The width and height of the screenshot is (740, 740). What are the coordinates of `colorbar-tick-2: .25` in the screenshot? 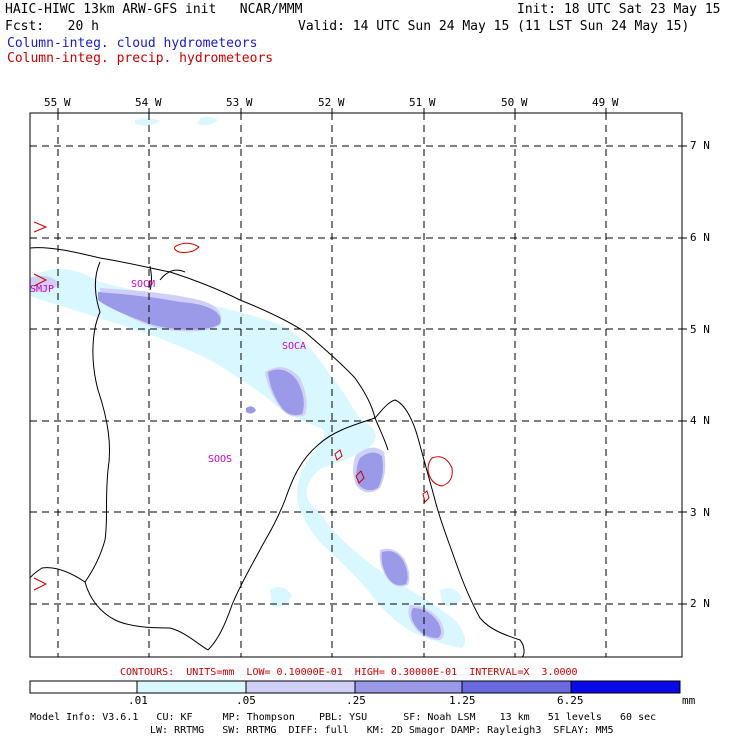 It's located at (356, 700).